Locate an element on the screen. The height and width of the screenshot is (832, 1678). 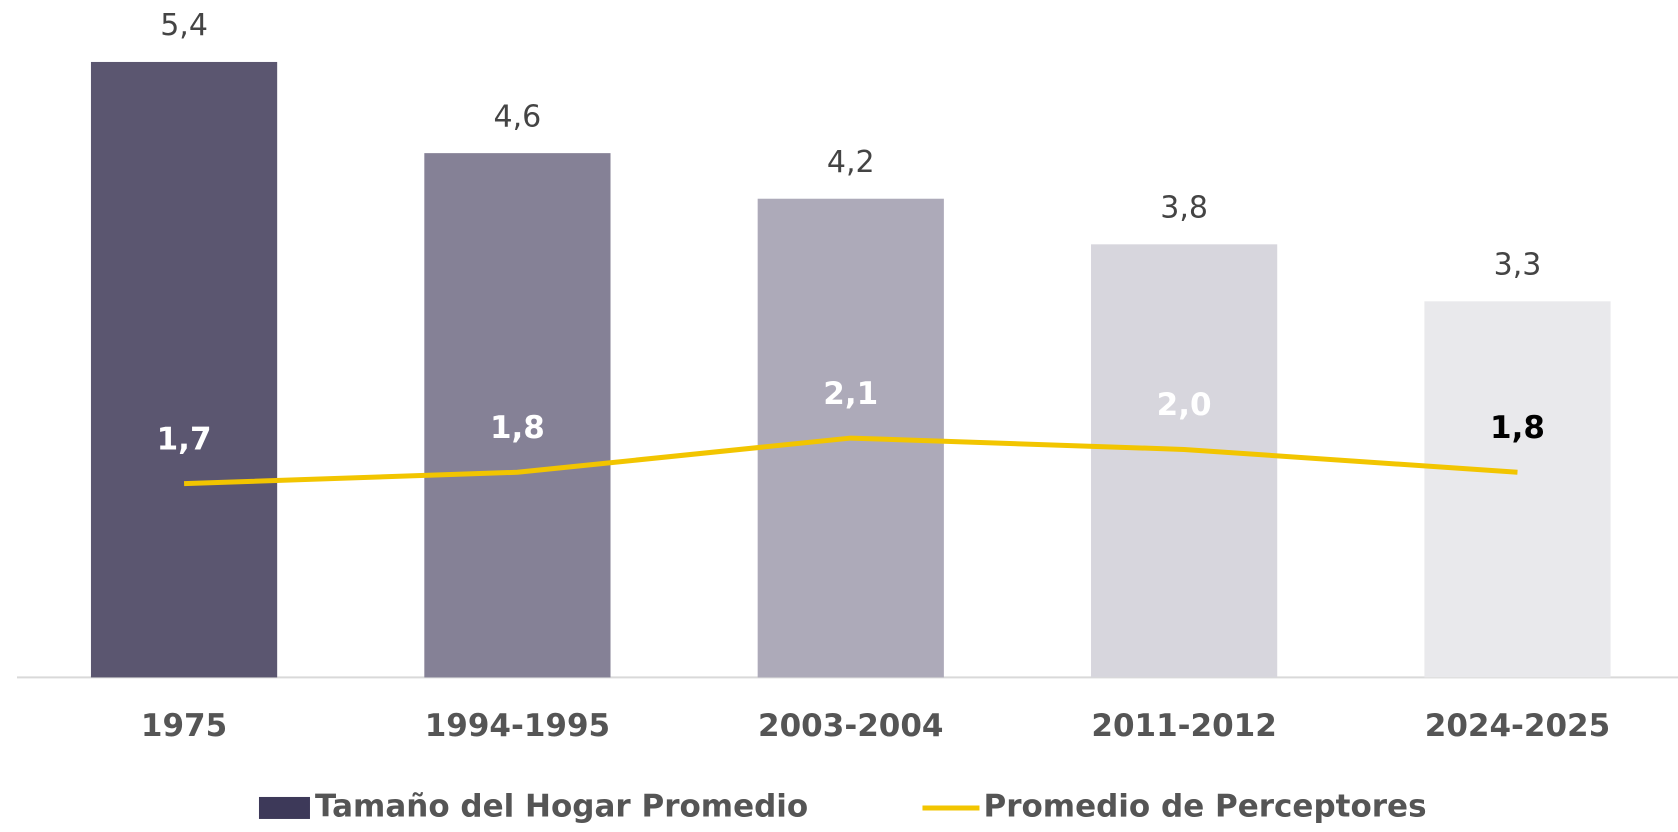
legend-label: Tamaño del Hogar Promedio is located at coordinates (561, 806).